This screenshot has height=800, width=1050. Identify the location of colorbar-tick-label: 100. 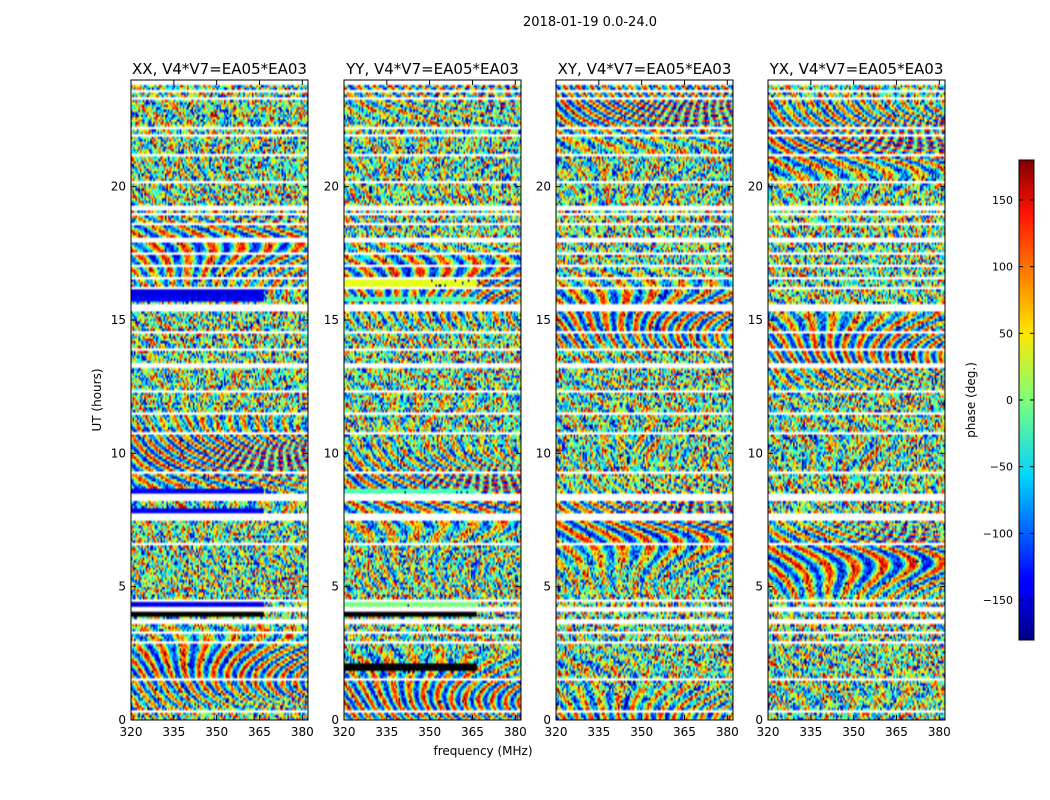
(1002, 267).